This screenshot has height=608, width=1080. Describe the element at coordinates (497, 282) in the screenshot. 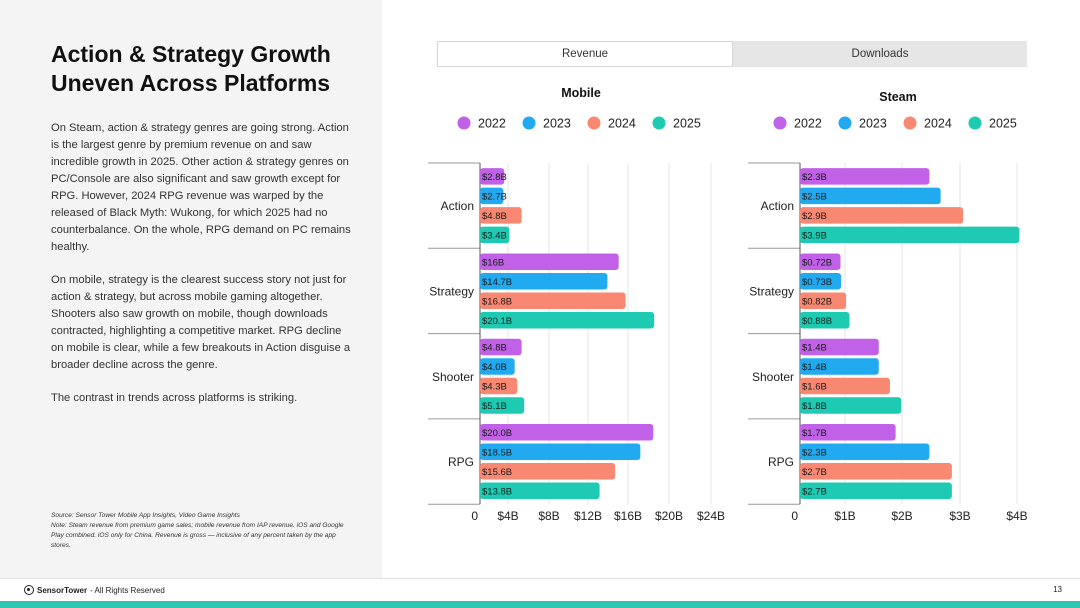

I see `bar-value-label: $14.7B` at that location.